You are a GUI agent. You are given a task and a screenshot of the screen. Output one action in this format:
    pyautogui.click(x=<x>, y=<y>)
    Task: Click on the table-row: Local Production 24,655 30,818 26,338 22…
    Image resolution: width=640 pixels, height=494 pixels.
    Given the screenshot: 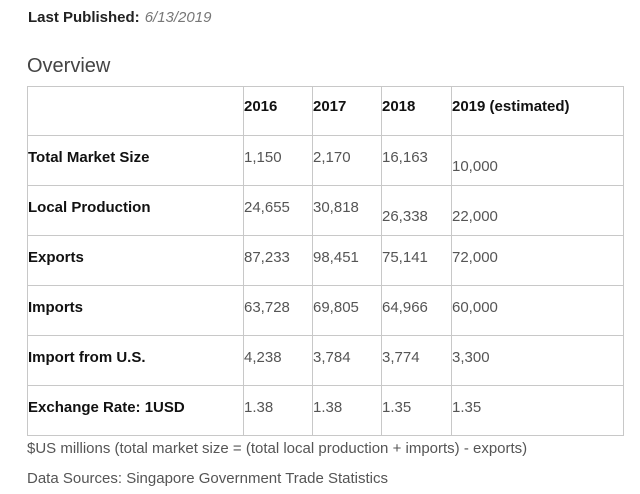 What is the action you would take?
    pyautogui.click(x=325, y=210)
    